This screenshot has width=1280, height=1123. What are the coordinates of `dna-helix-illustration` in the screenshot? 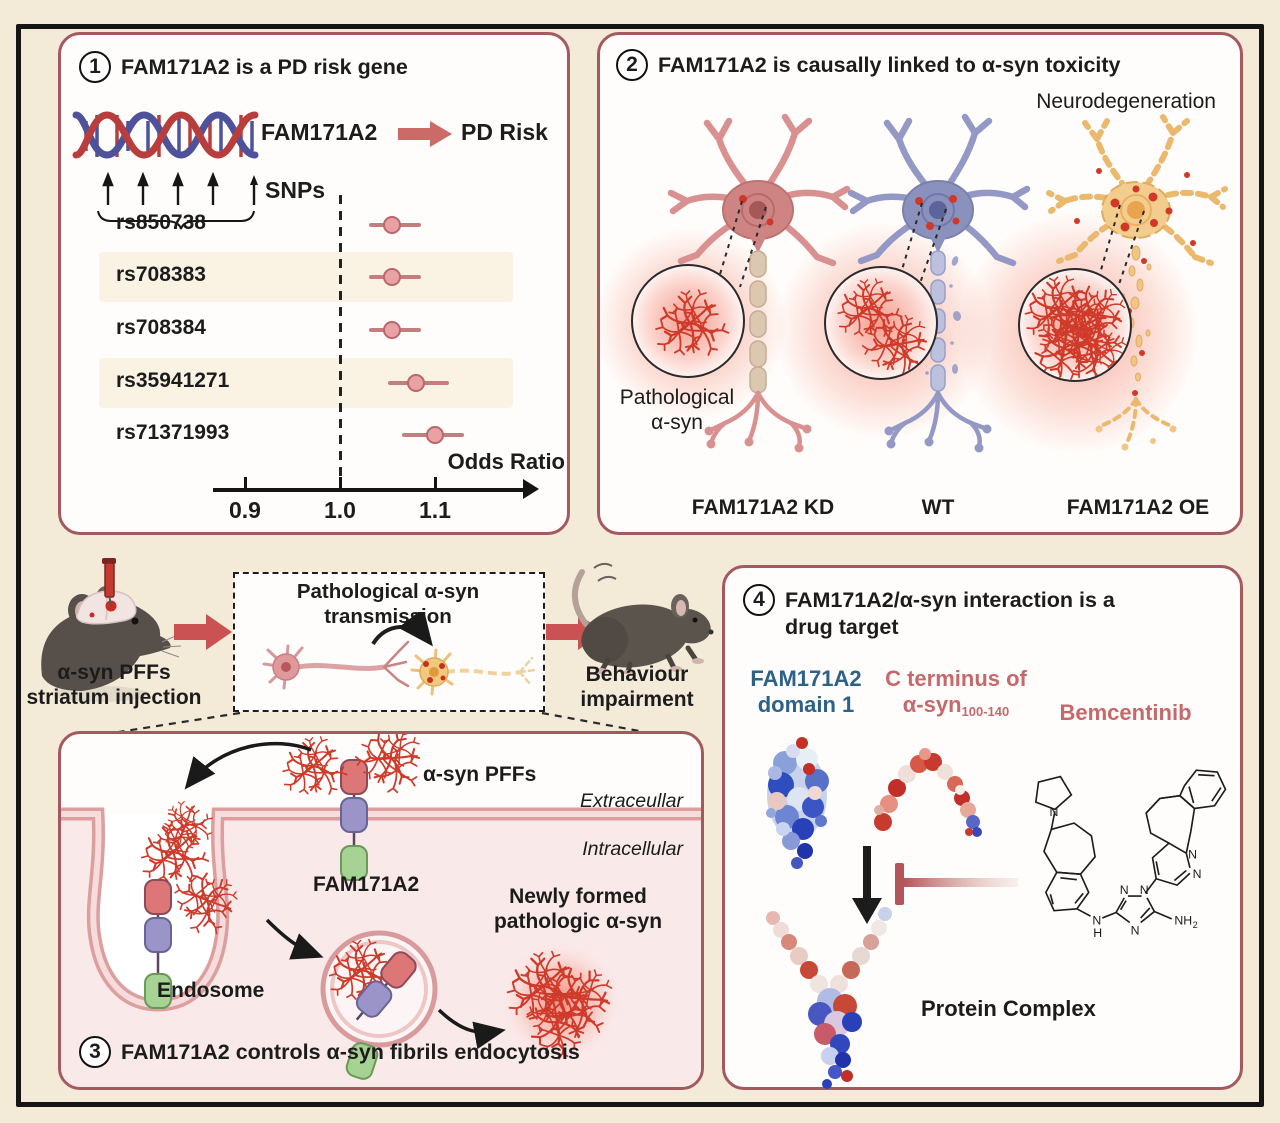 It's located at (165, 135).